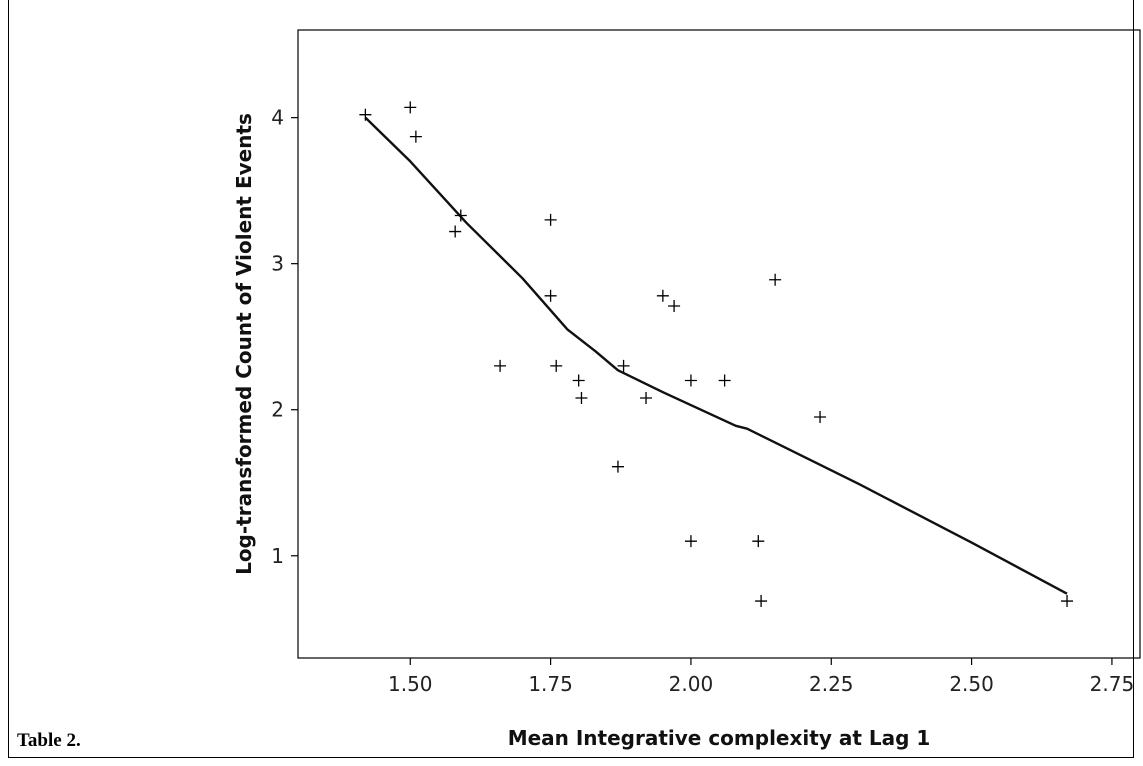 Image resolution: width=1143 pixels, height=766 pixels. What do you see at coordinates (284, 337) in the screenshot?
I see `y-axis-ticks: 1 2 3 4` at bounding box center [284, 337].